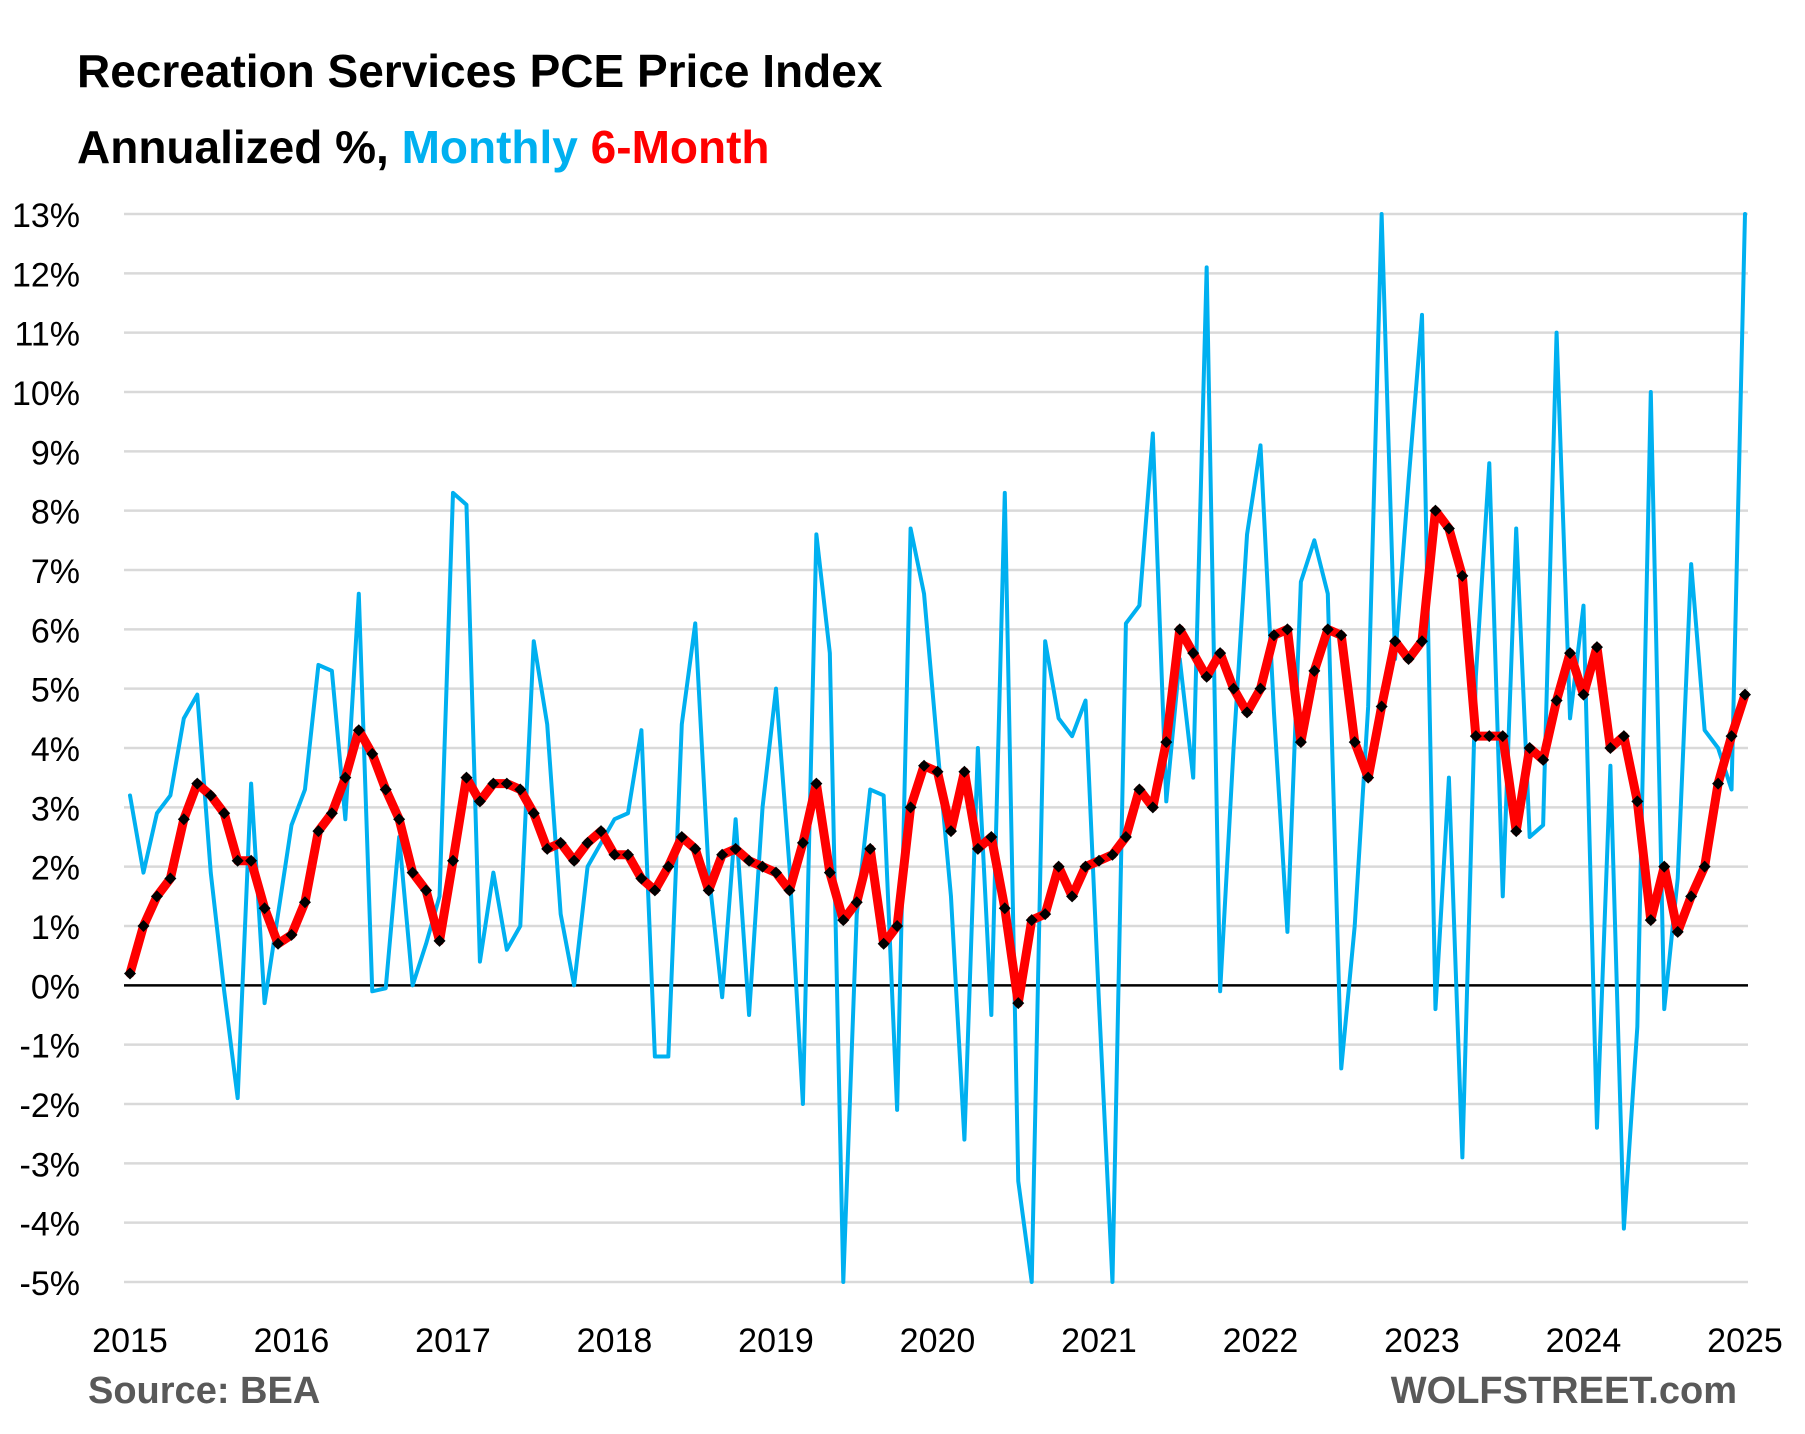  I want to click on x-tick-label: 2019, so click(776, 1341).